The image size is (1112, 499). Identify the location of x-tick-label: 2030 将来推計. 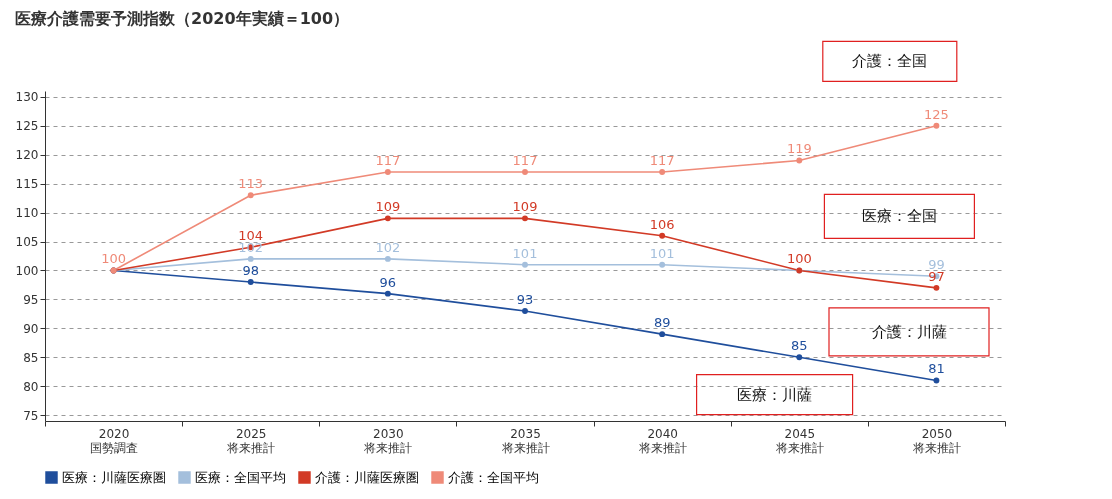
(388, 440).